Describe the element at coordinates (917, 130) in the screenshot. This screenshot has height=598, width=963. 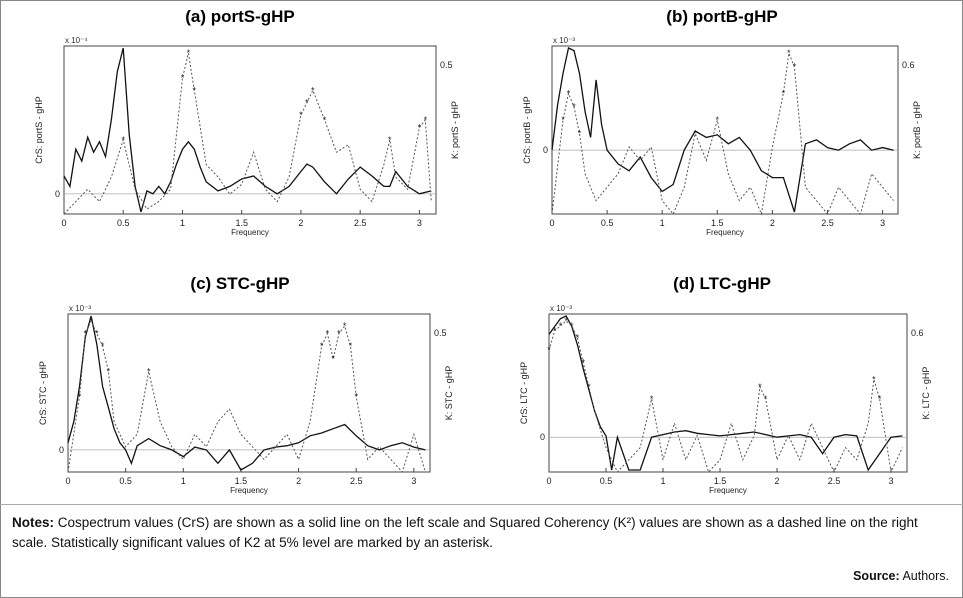
I see `right-axis-label: K: portB - gHP` at that location.